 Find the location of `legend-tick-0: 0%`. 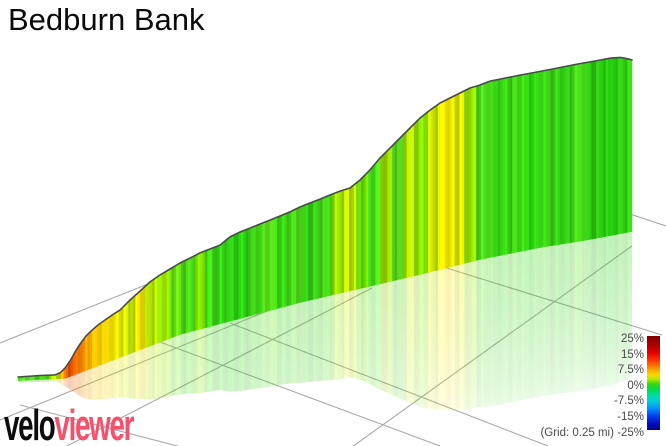

legend-tick-0: 0% is located at coordinates (635, 386).